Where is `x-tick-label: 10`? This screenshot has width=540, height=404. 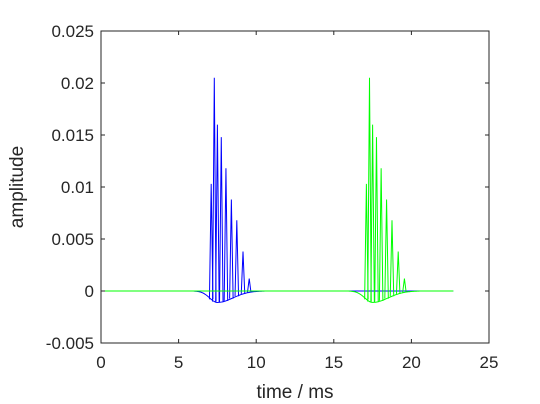 x-tick-label: 10 is located at coordinates (256, 362).